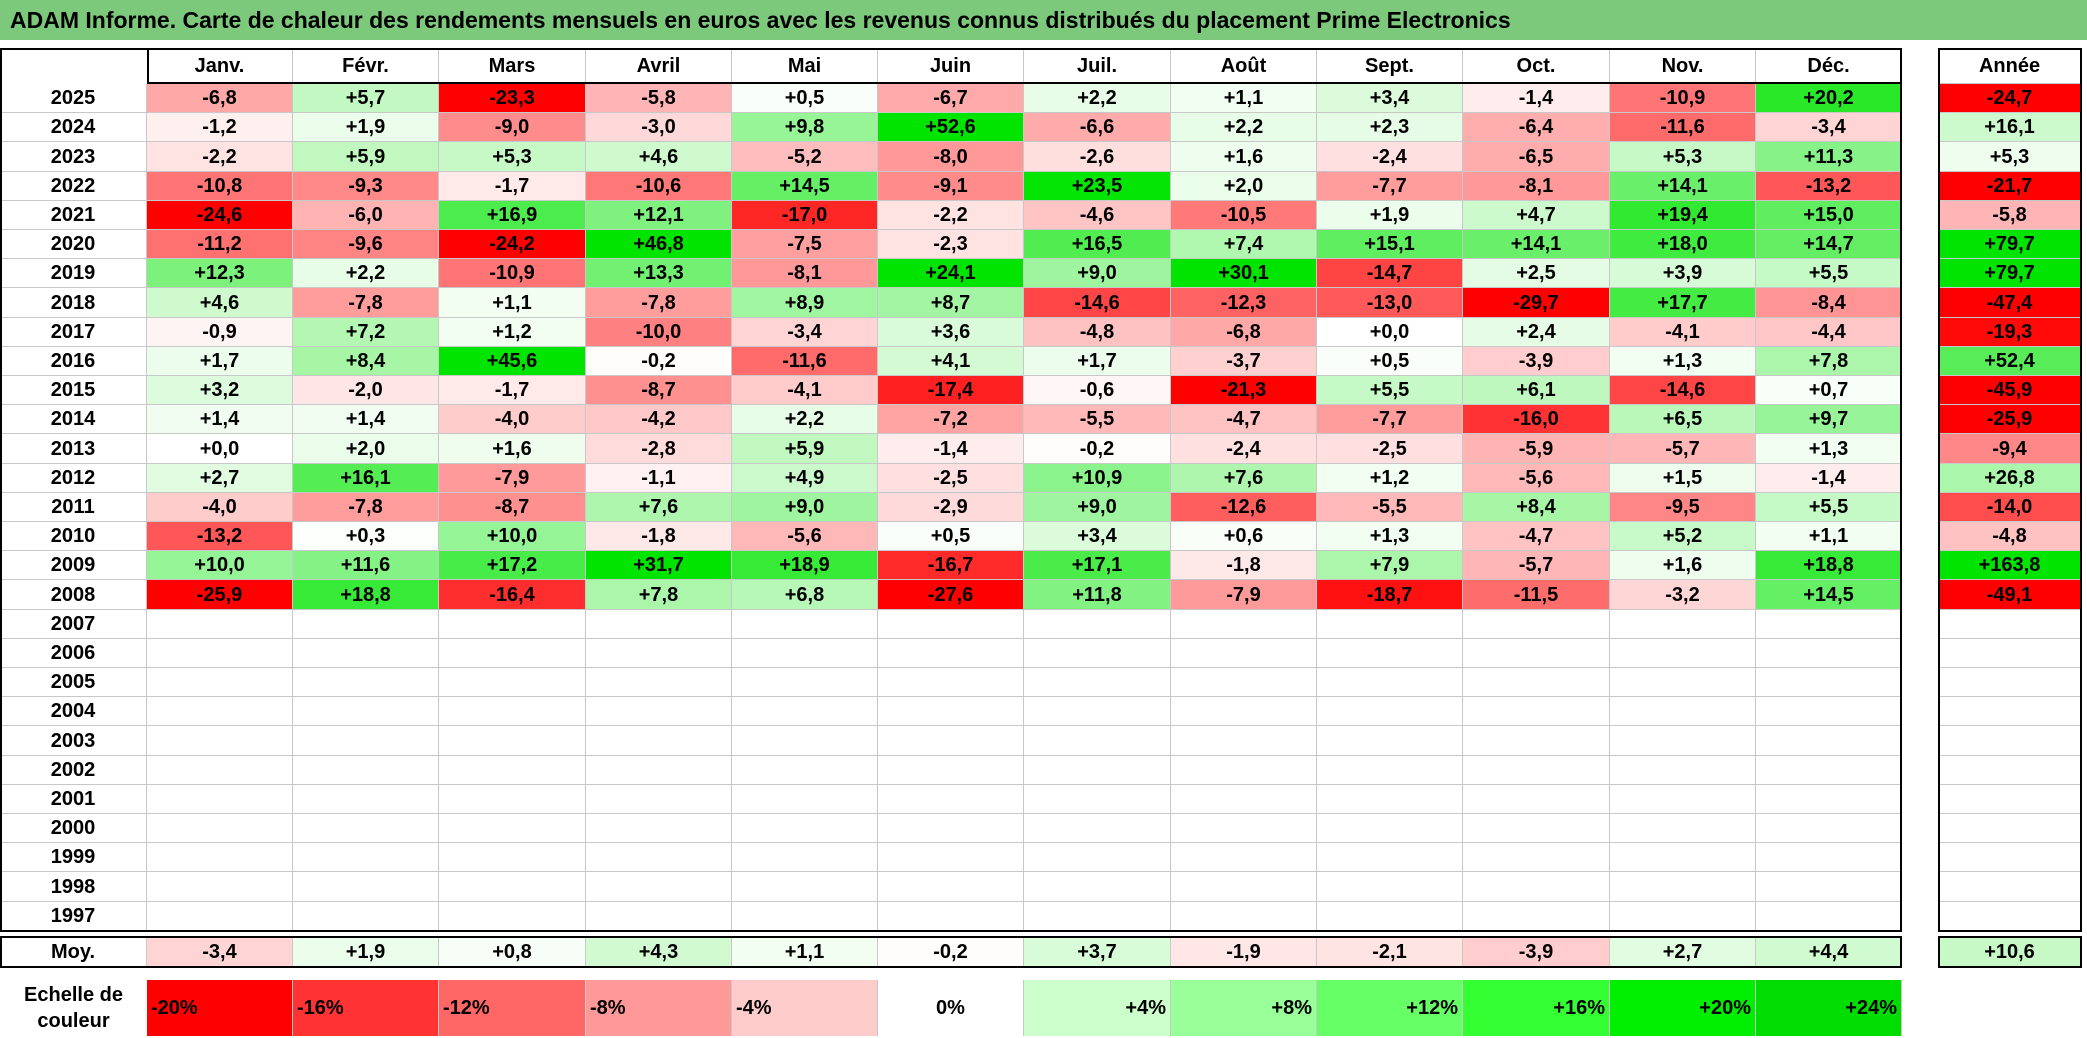 This screenshot has width=2087, height=1038. What do you see at coordinates (220, 478) in the screenshot?
I see `heatmap-cell: +2,7` at bounding box center [220, 478].